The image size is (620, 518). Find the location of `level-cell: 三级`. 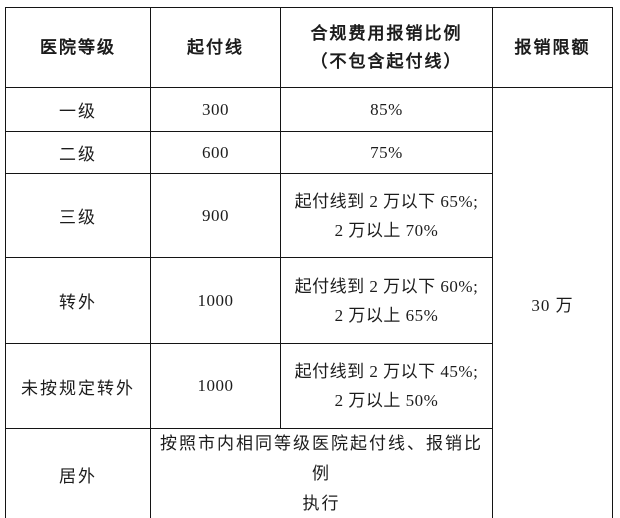

level-cell: 三级 is located at coordinates (78, 215).